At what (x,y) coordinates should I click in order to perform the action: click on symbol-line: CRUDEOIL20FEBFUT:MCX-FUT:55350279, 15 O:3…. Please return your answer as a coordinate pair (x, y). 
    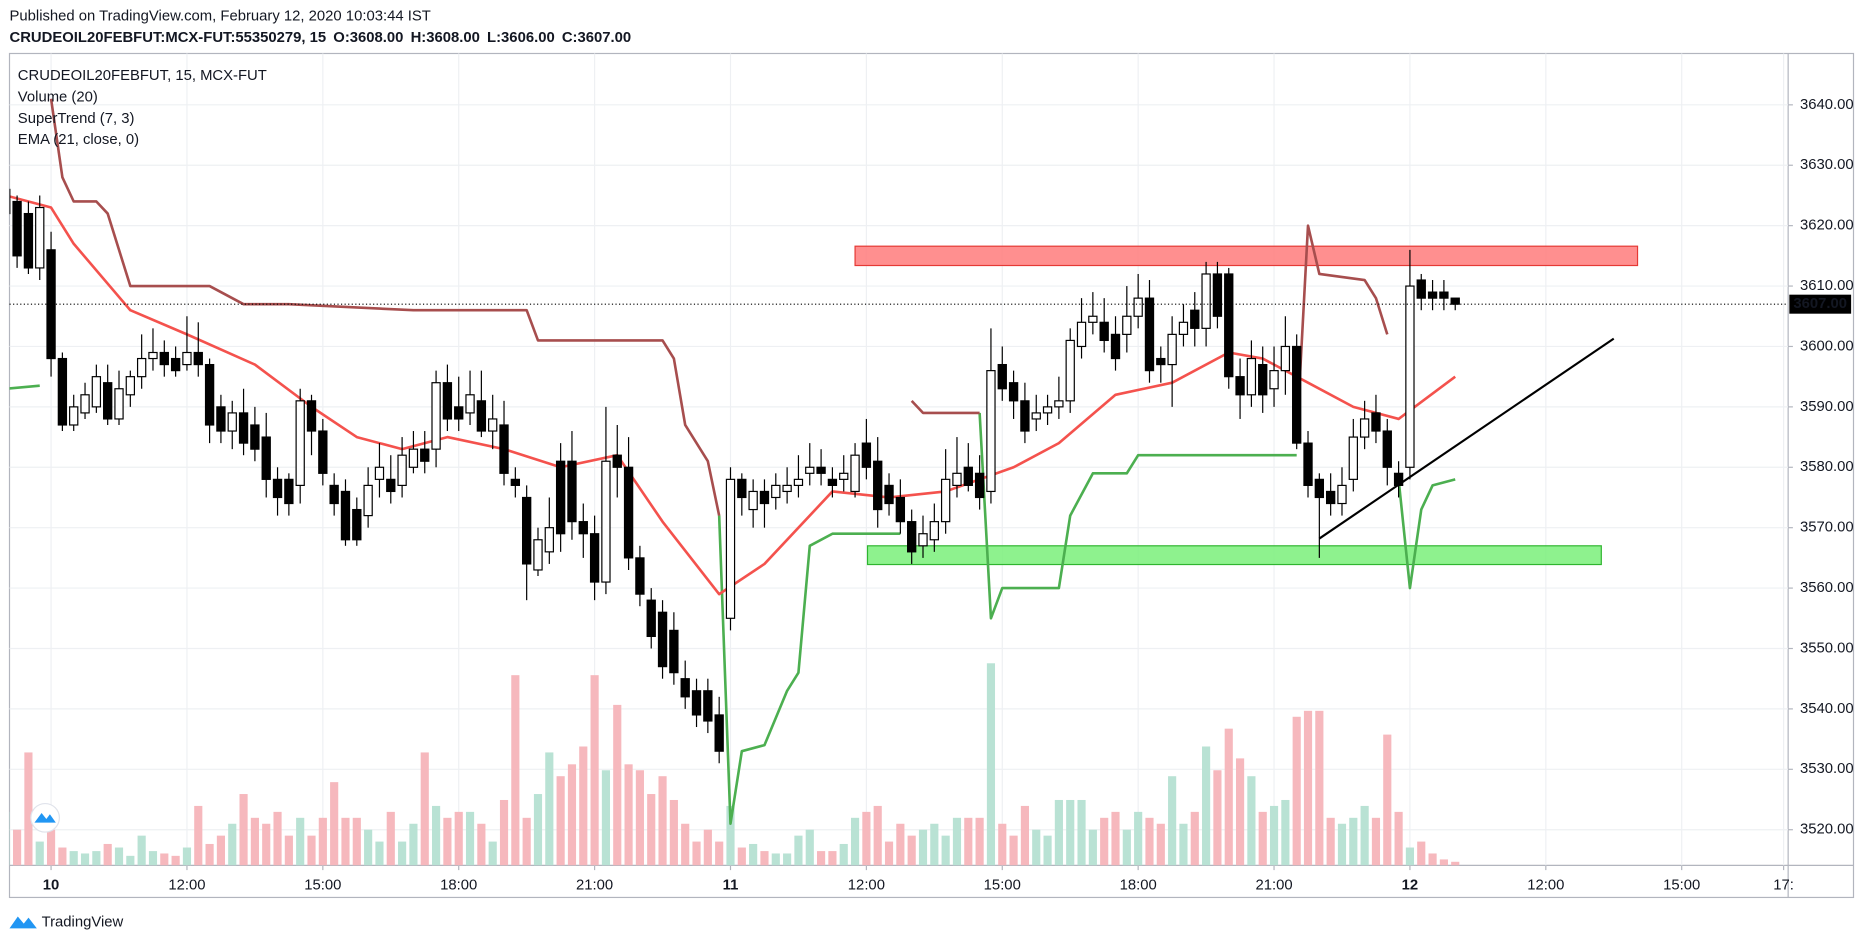
    Looking at the image, I should click on (321, 38).